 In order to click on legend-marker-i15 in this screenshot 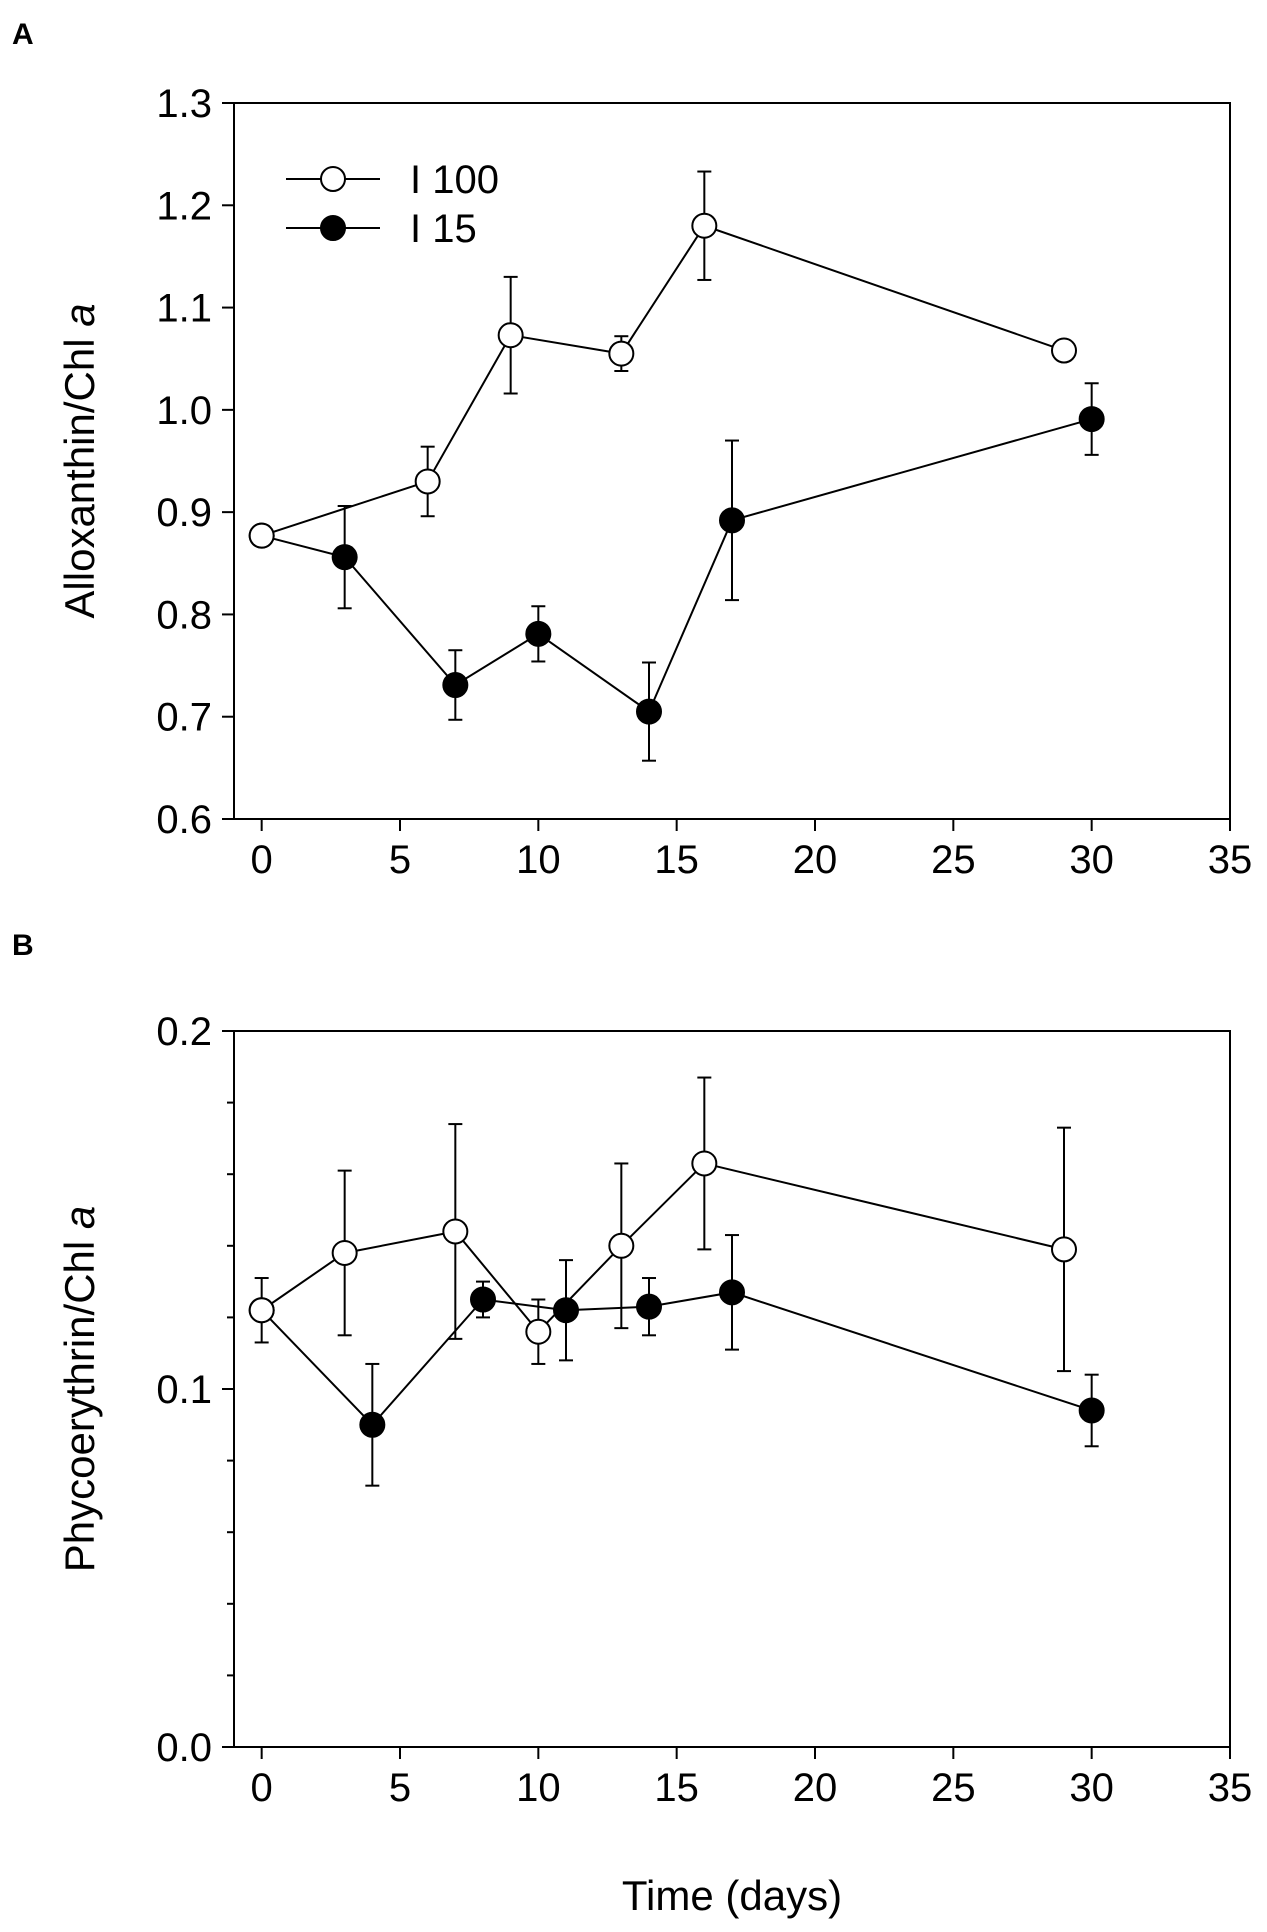, I will do `click(333, 228)`.